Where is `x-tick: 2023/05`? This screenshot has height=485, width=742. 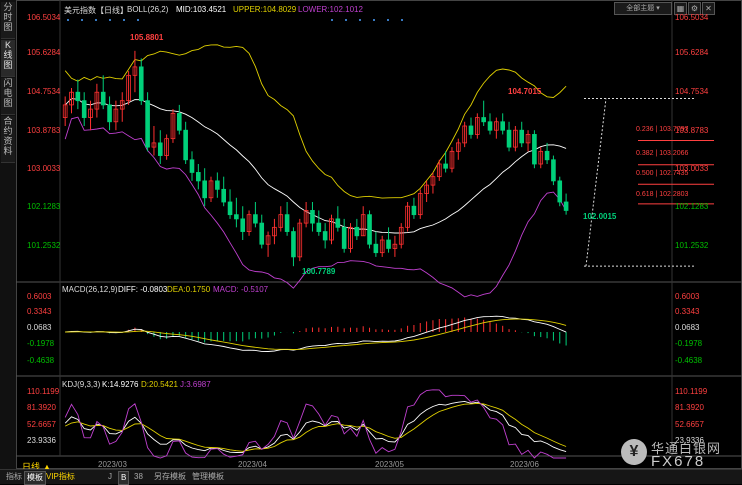 x-tick: 2023/05 is located at coordinates (389, 464).